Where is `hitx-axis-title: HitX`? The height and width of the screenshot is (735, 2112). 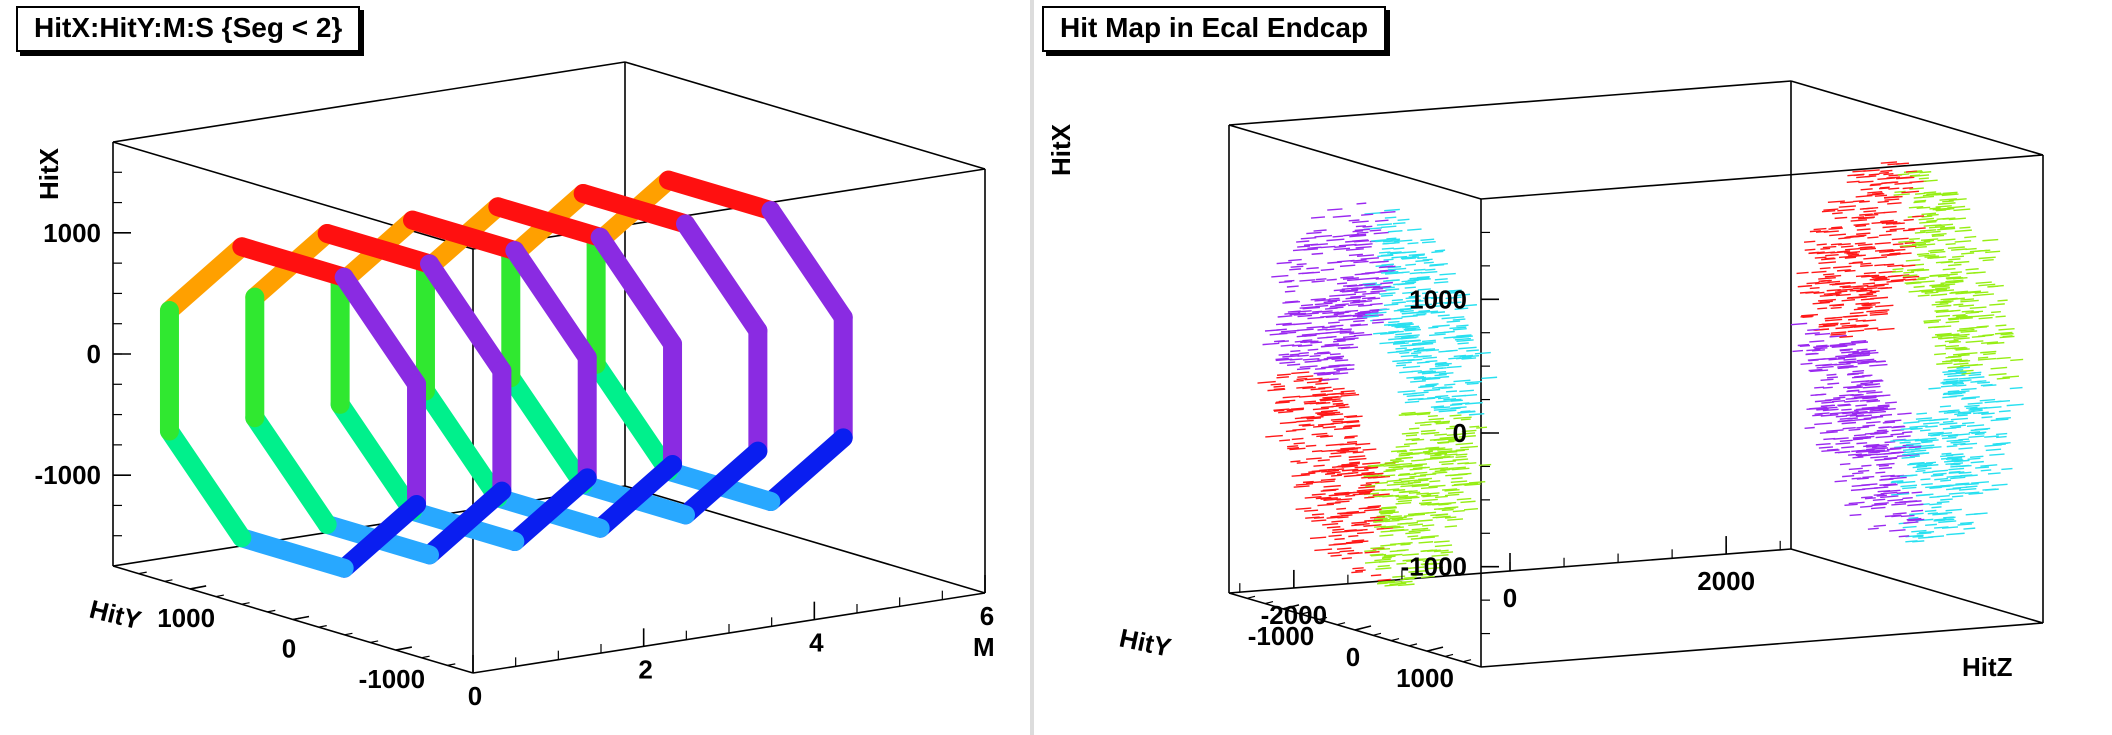 hitx-axis-title: HitX is located at coordinates (1061, 149).